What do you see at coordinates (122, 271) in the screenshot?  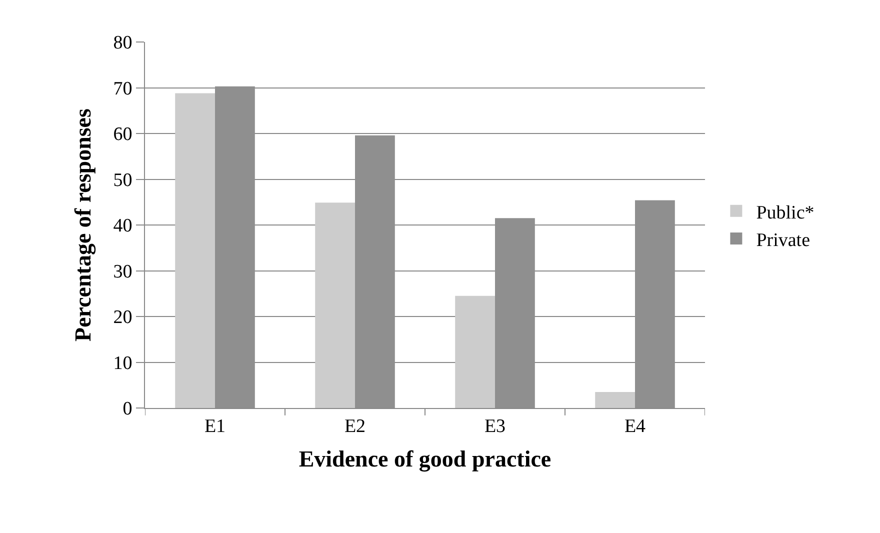 I see `y-tick-label: 30` at bounding box center [122, 271].